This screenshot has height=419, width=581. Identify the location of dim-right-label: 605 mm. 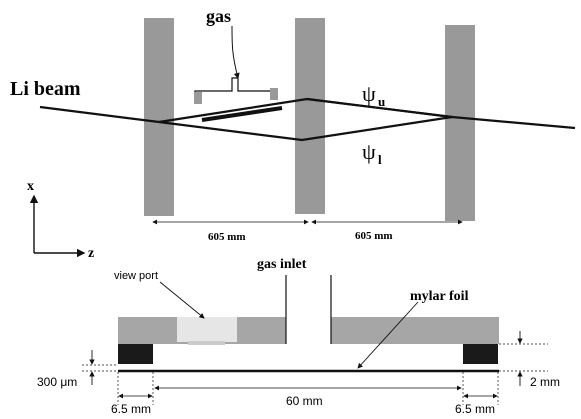
(374, 236).